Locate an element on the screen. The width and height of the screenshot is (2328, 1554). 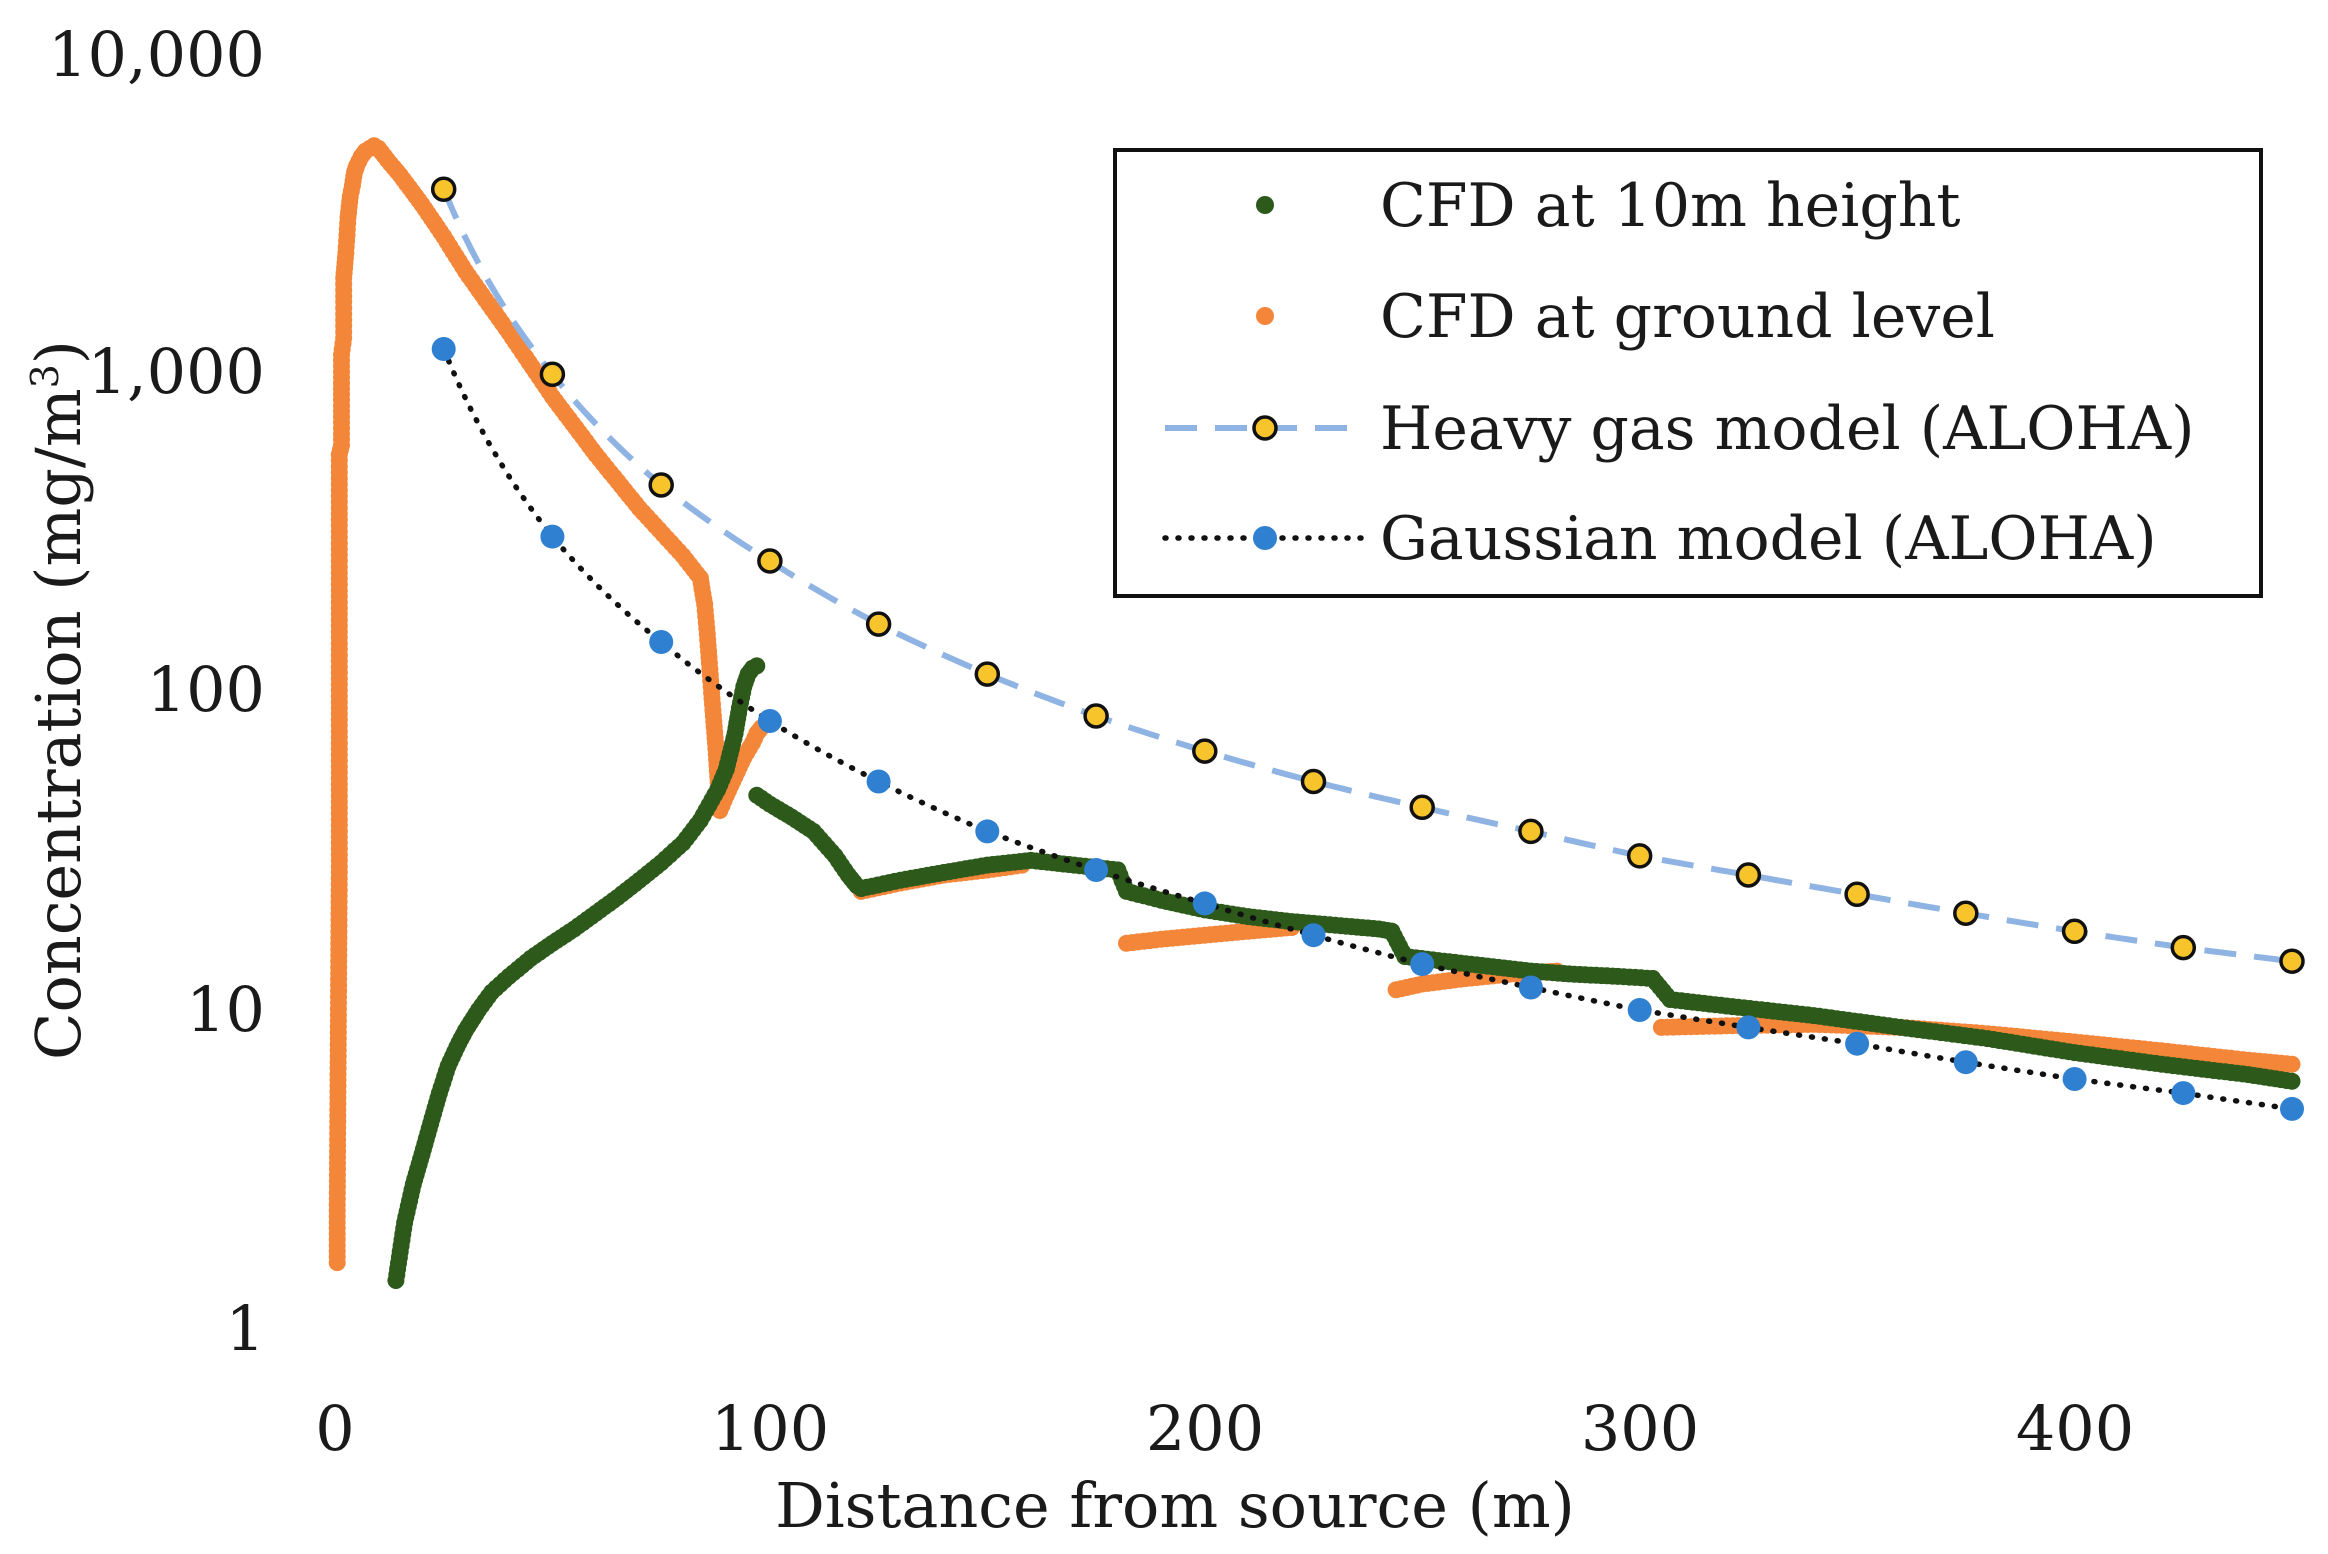
y-tick-label: 1,000 is located at coordinates (177, 371).